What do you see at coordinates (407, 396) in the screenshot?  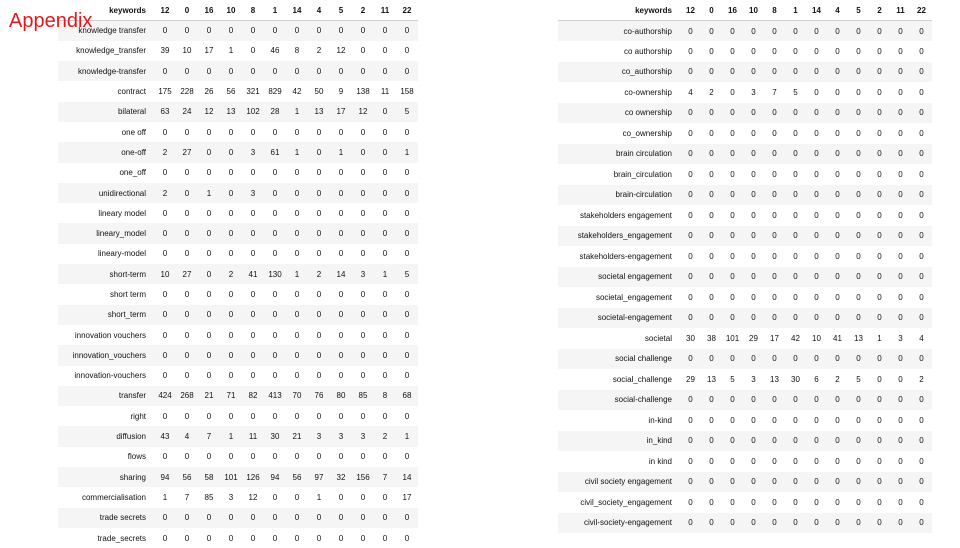 I see `count-cell: 68` at bounding box center [407, 396].